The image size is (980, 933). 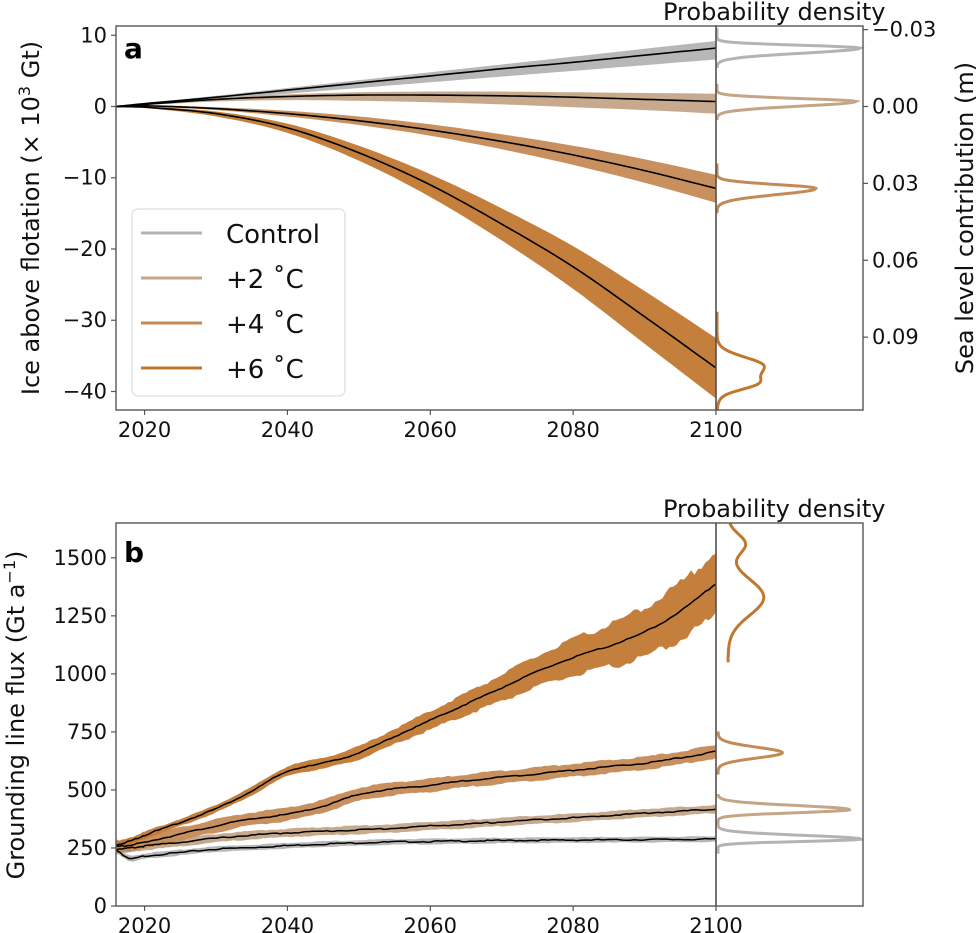 I want to click on panel-a-density-frame, so click(x=789, y=218).